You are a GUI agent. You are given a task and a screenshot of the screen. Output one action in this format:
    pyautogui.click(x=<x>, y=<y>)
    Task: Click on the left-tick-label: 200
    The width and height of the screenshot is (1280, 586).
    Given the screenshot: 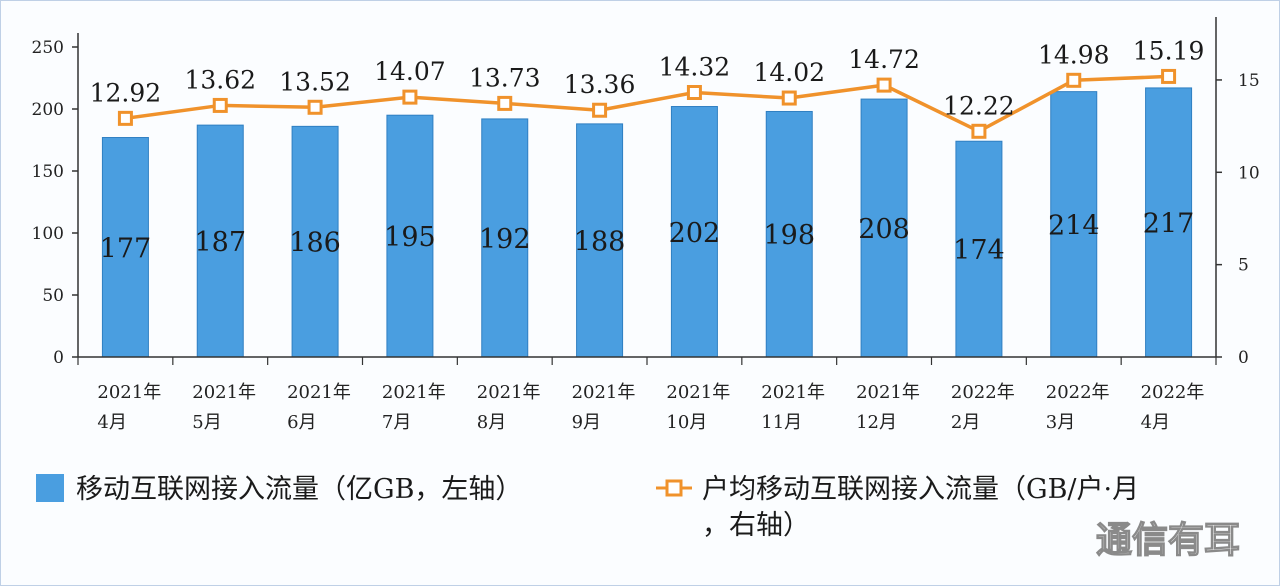 What is the action you would take?
    pyautogui.click(x=48, y=110)
    